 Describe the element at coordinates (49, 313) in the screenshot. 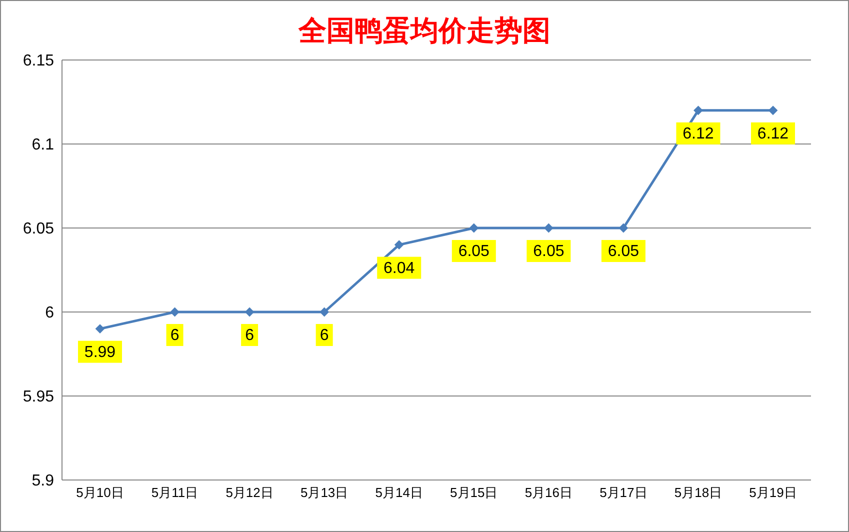

I see `y-tick-label: 6` at that location.